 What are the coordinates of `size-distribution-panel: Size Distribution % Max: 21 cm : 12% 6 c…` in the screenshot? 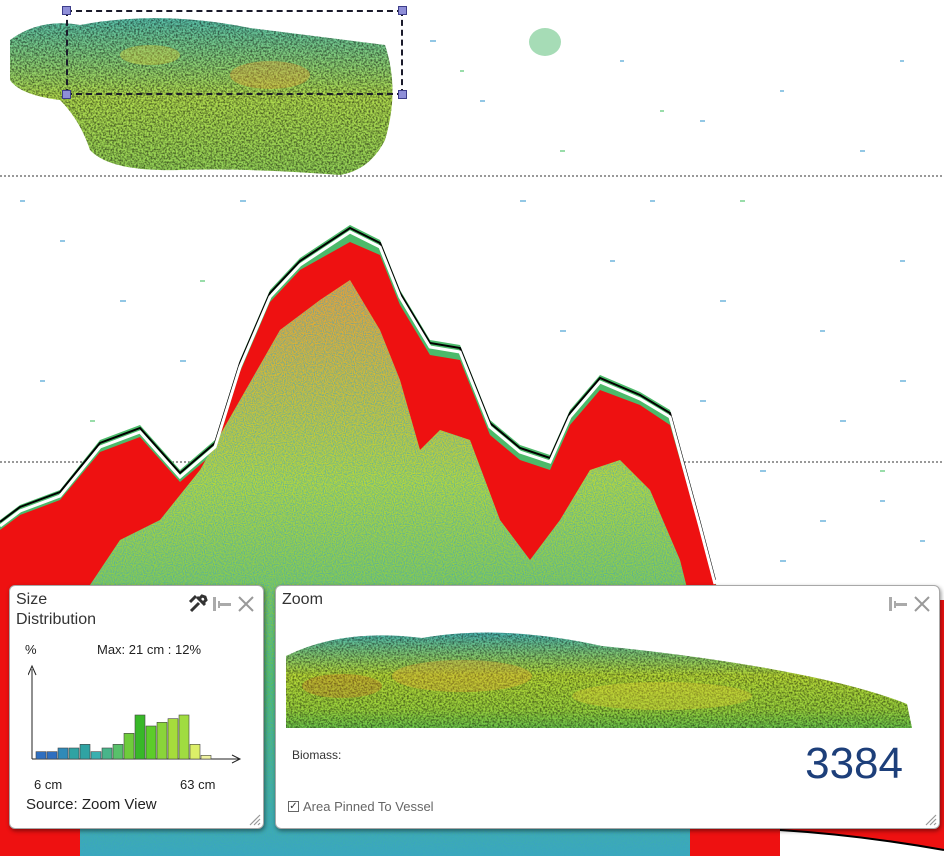 It's located at (136, 707).